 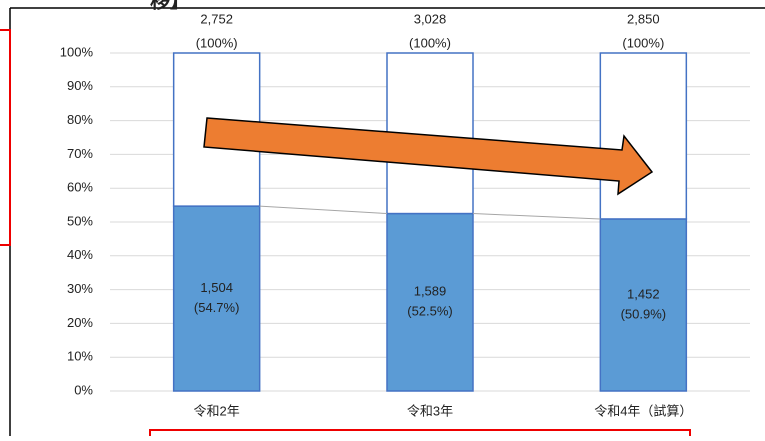 What do you see at coordinates (170, 6) in the screenshot?
I see `title-fragment: 移】` at bounding box center [170, 6].